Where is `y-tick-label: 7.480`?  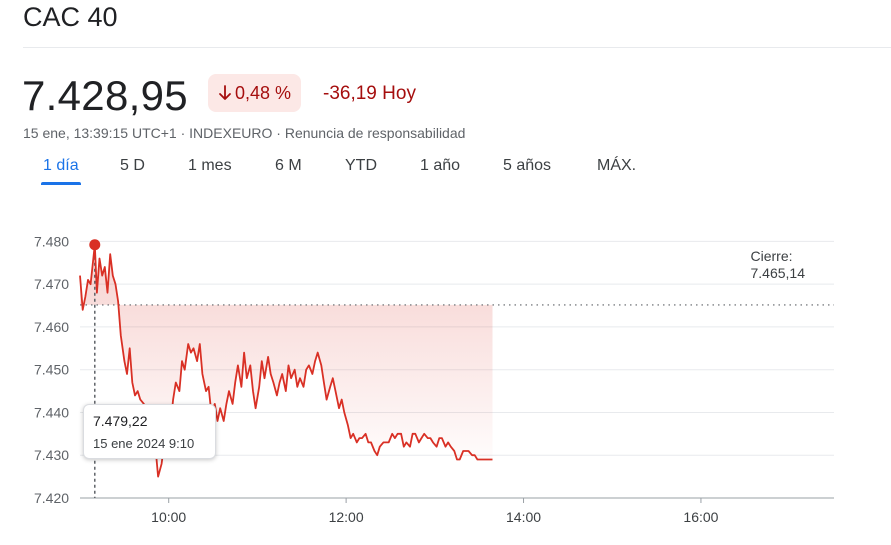
y-tick-label: 7.480 is located at coordinates (51, 241).